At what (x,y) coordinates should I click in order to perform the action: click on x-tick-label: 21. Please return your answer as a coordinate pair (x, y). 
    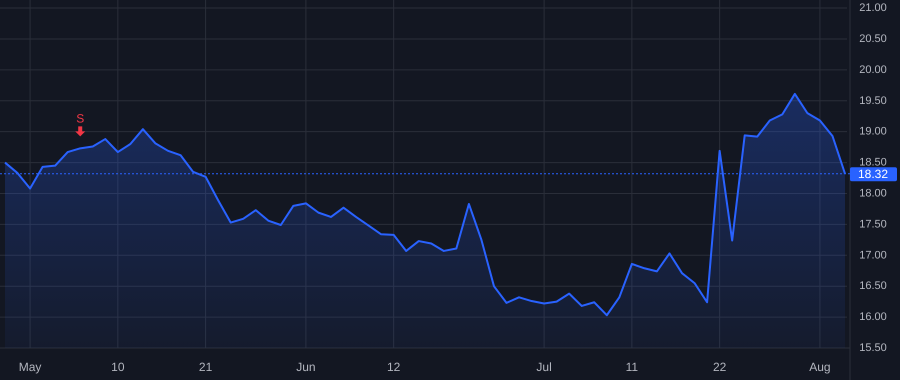
    Looking at the image, I should click on (205, 367).